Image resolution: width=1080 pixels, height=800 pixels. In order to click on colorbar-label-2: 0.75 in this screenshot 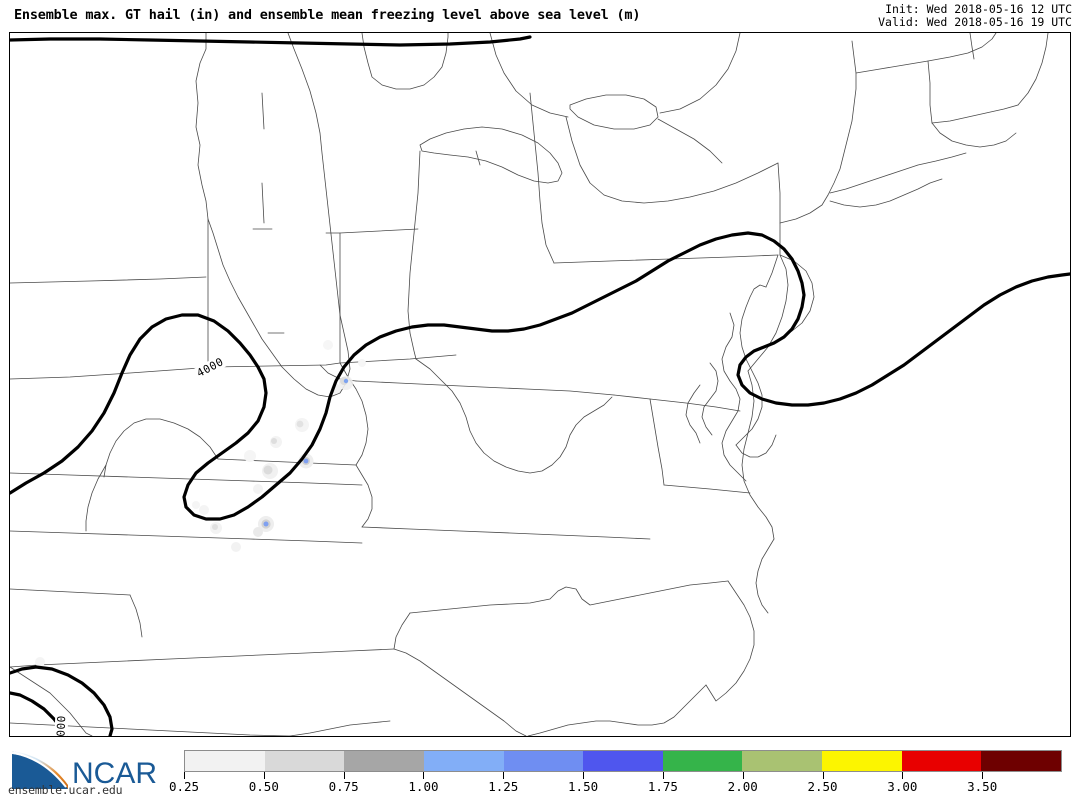, I will do `click(343, 786)`.